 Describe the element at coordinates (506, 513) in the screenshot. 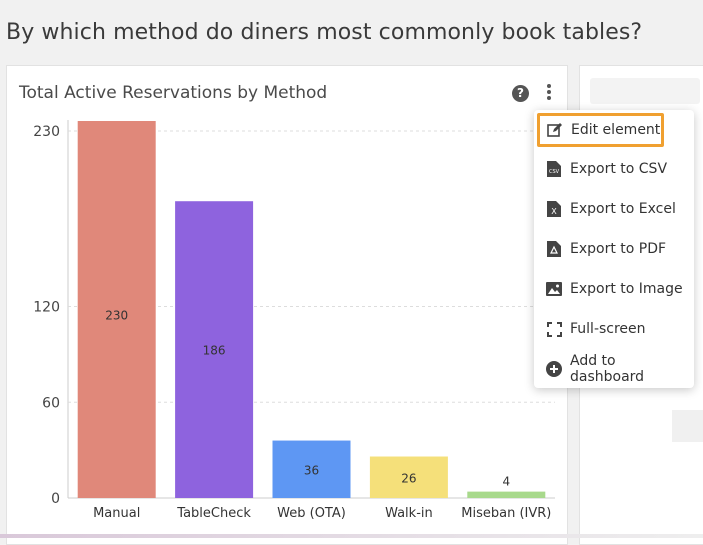

I see `x-tick-label: Miseban (IVR)` at that location.